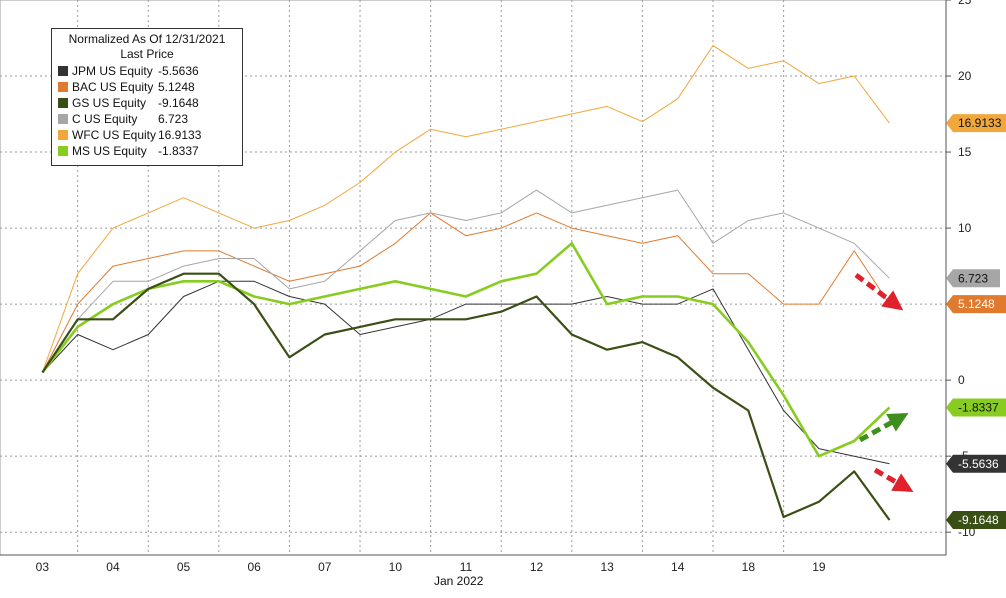 Image resolution: width=1006 pixels, height=598 pixels. Describe the element at coordinates (112, 71) in the screenshot. I see `legend-series-name: JPM US Equity` at that location.